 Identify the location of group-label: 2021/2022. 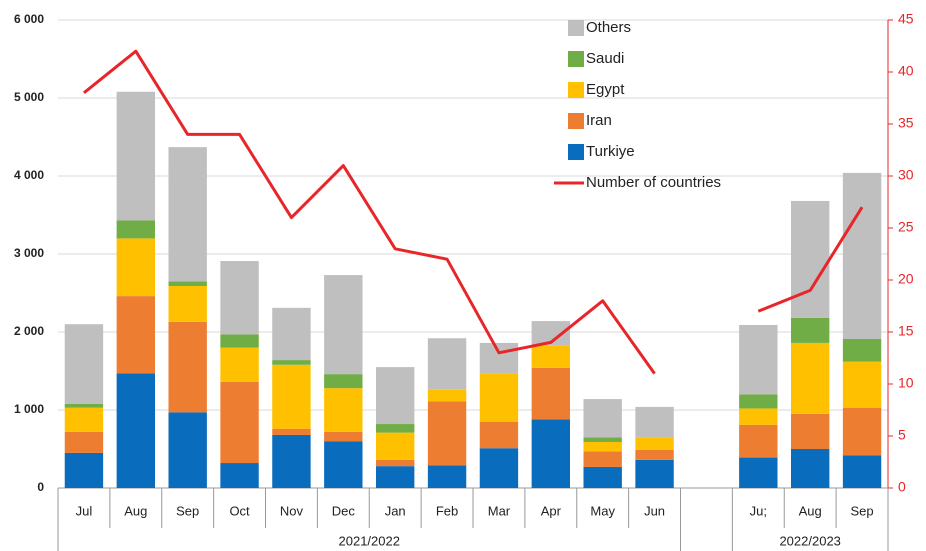
(369, 540).